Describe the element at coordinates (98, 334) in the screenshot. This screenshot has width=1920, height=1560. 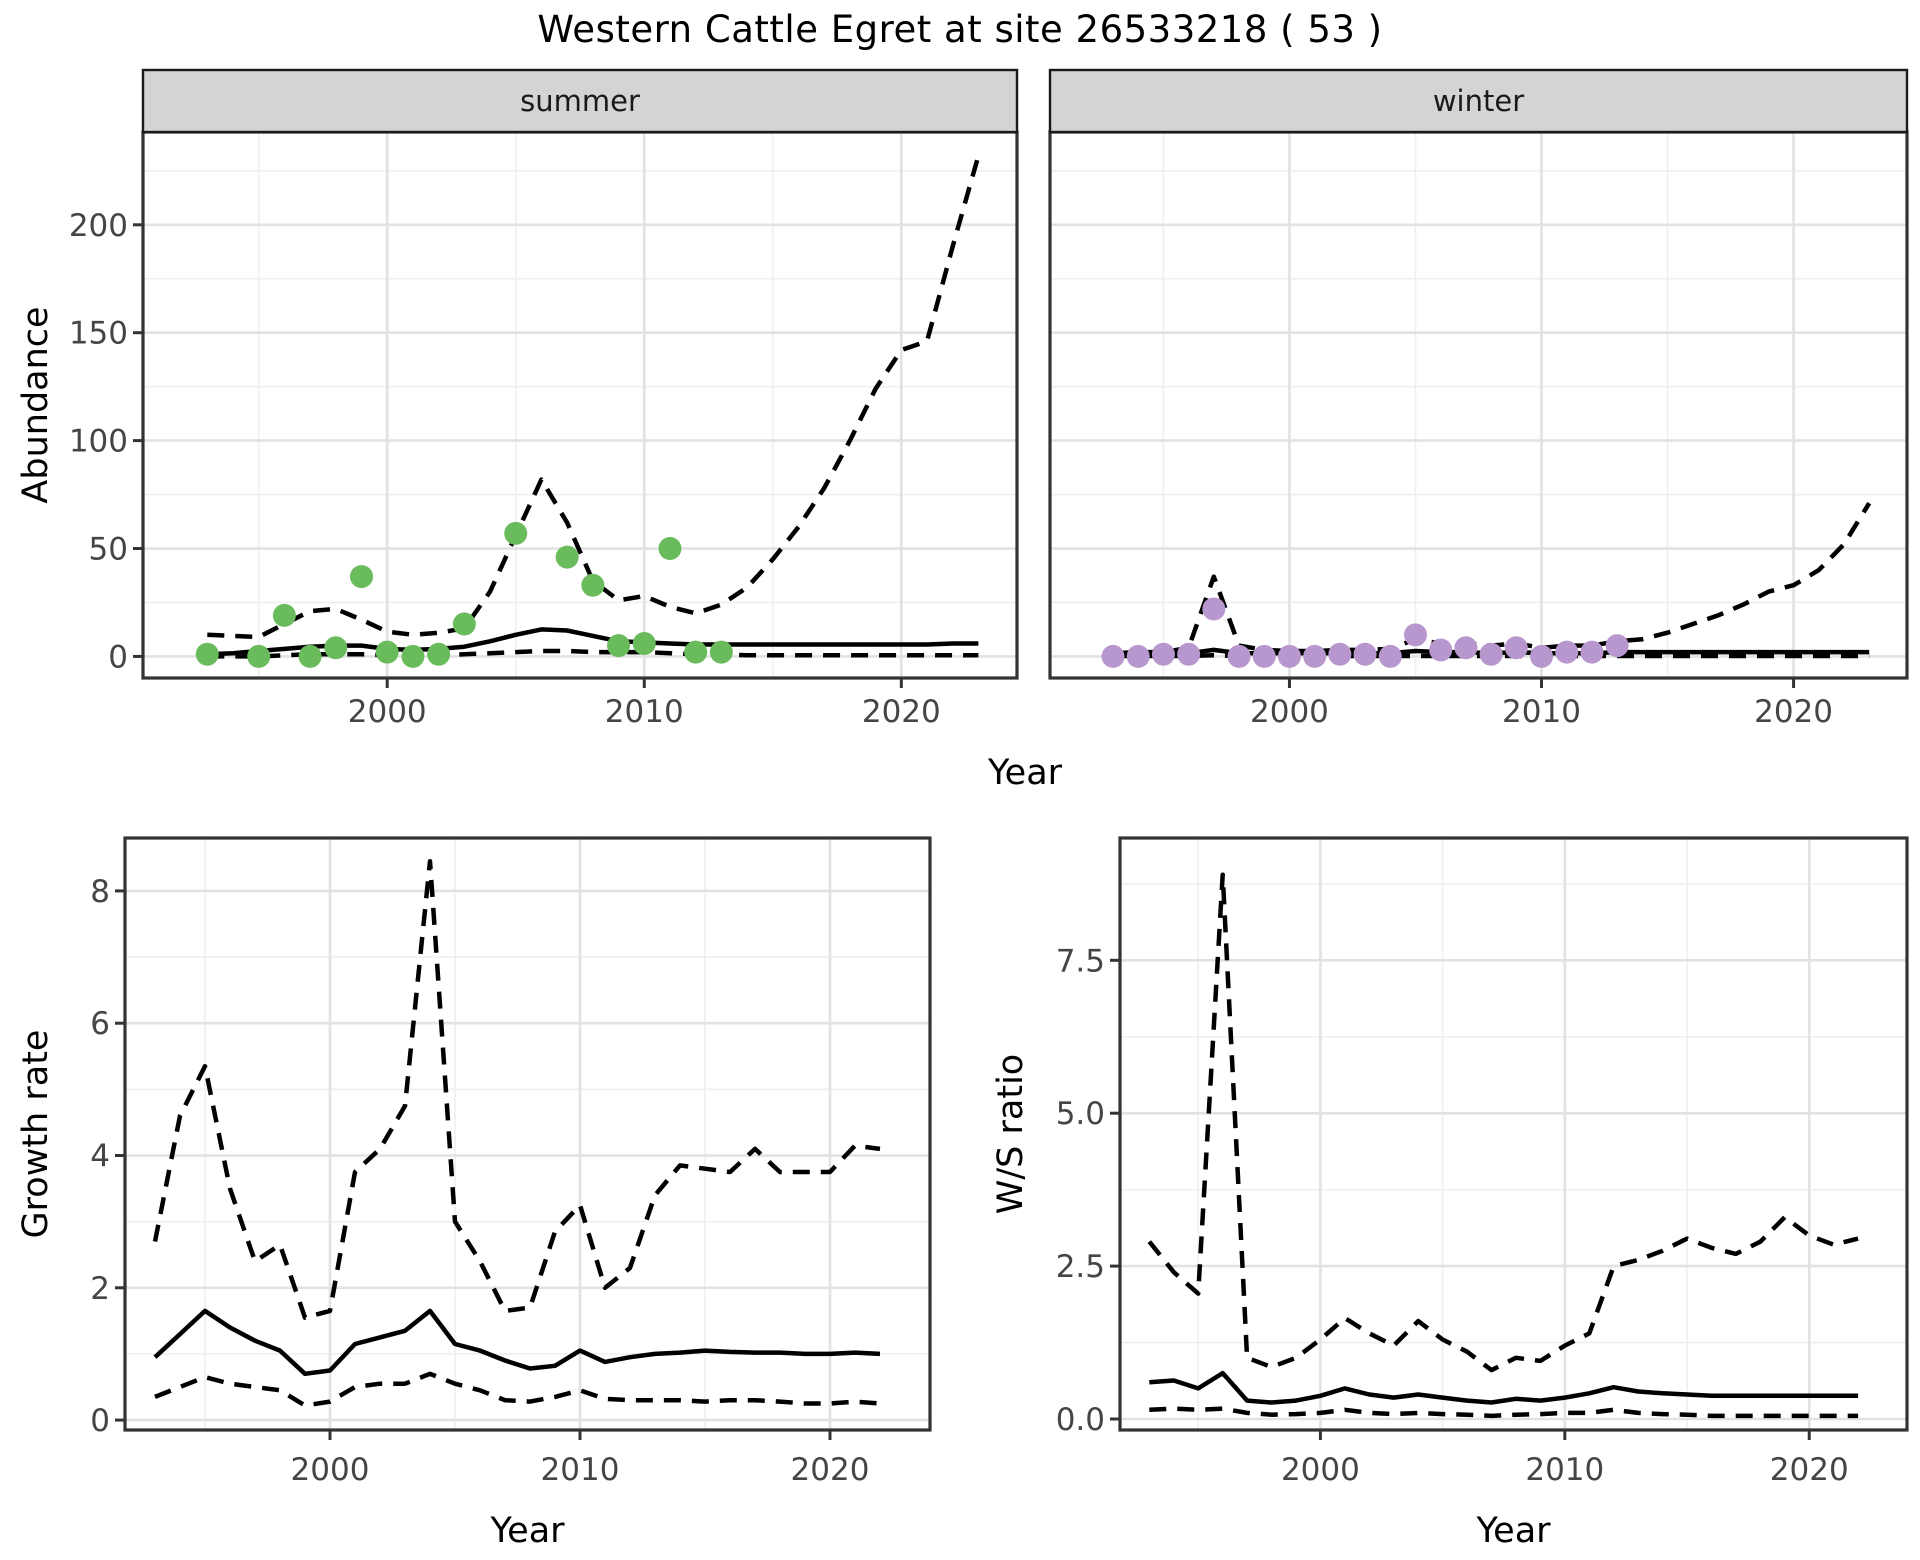
I see `y-tick-label: 150` at that location.